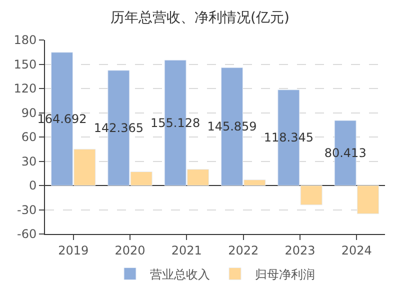  Describe the element at coordinates (73, 250) in the screenshot. I see `x-tick-label: 2019` at that location.